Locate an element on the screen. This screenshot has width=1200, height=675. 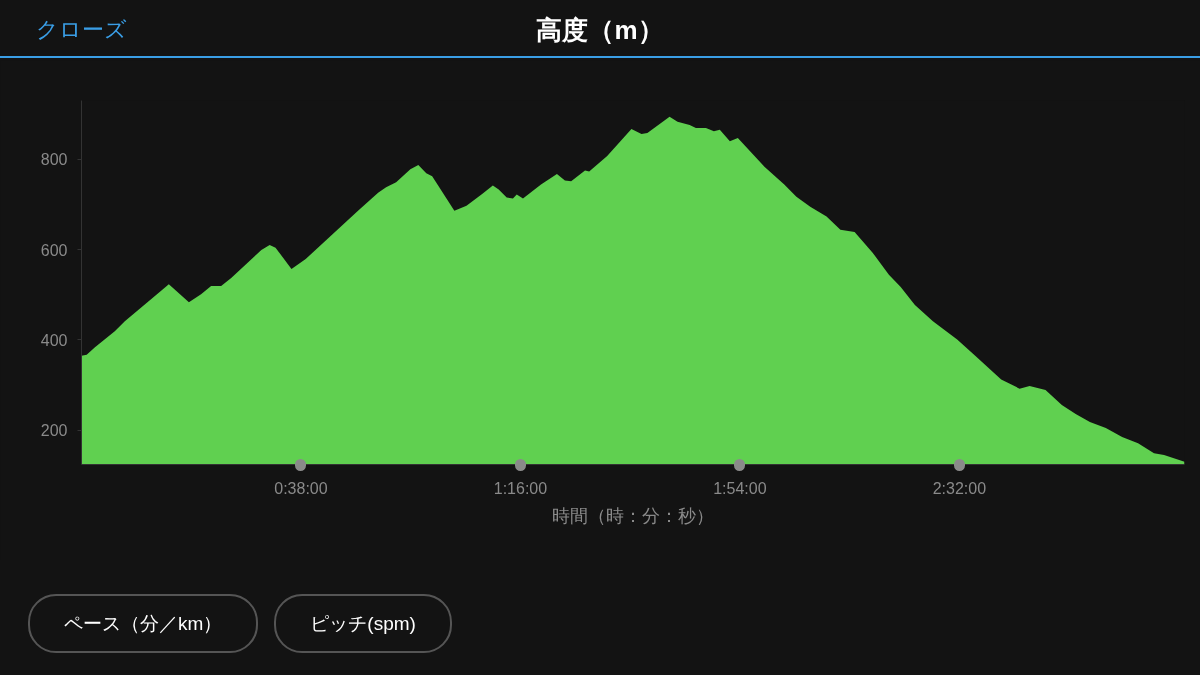
x-axis-title: 時間（時：分：秒） is located at coordinates (633, 515).